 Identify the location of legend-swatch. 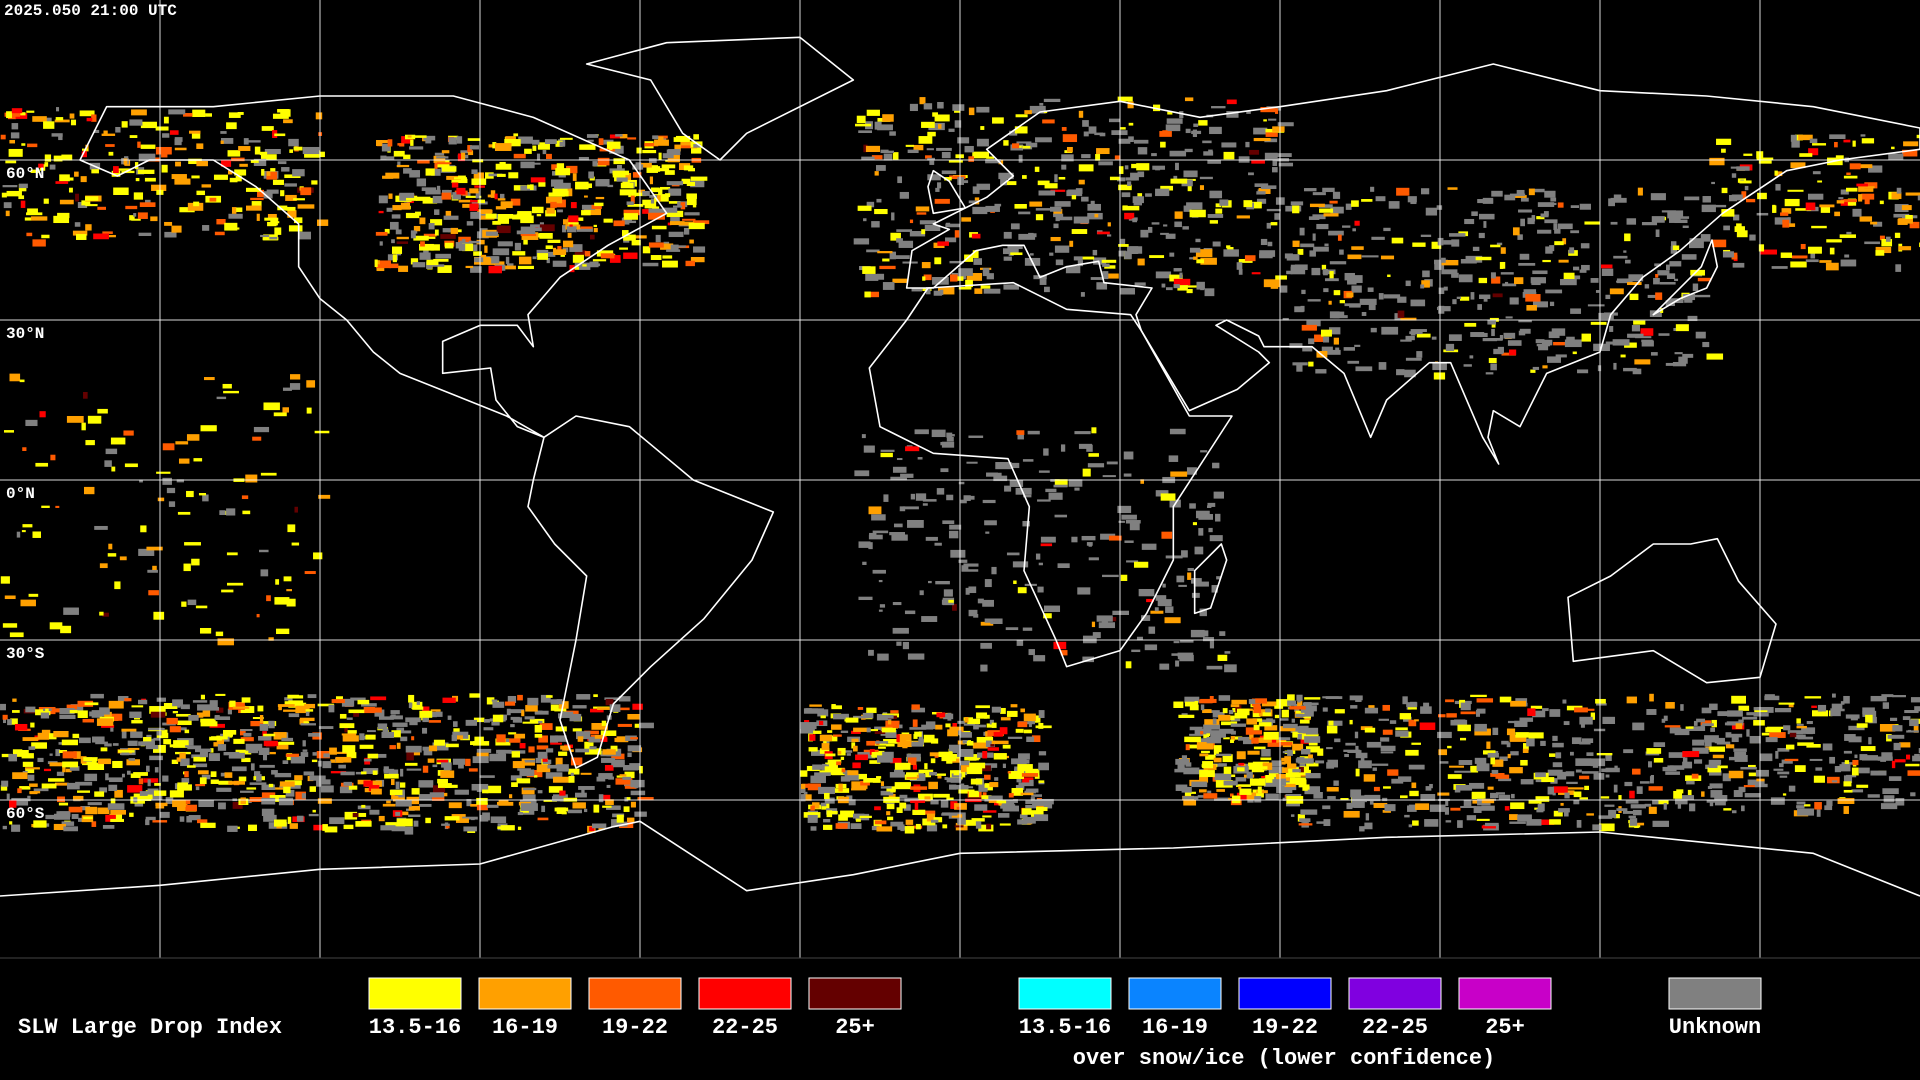
(1395, 993).